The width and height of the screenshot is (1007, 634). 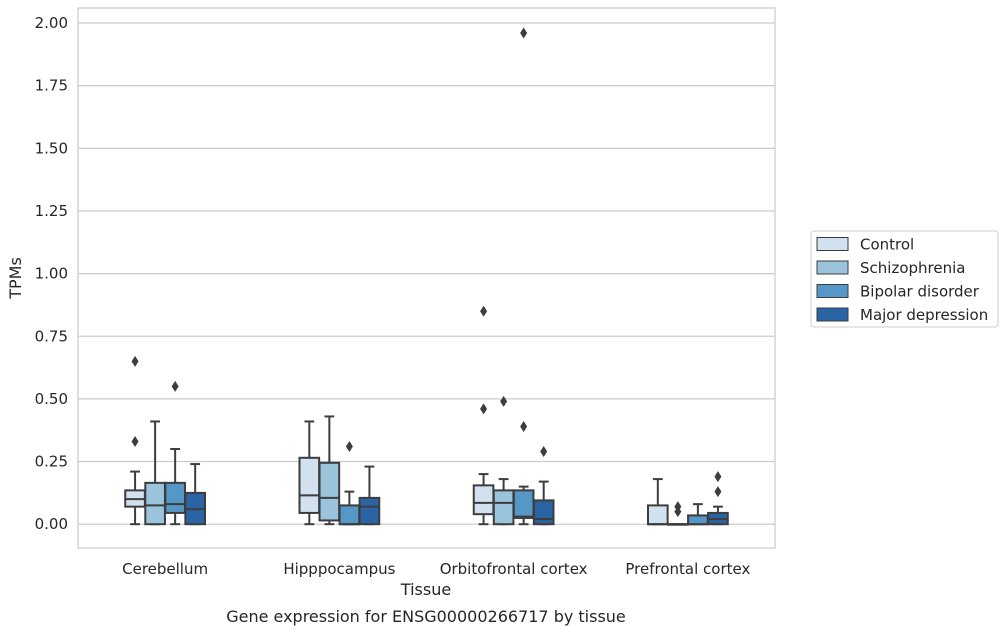 What do you see at coordinates (339, 569) in the screenshot?
I see `x-tick-label: Hipppocampus` at bounding box center [339, 569].